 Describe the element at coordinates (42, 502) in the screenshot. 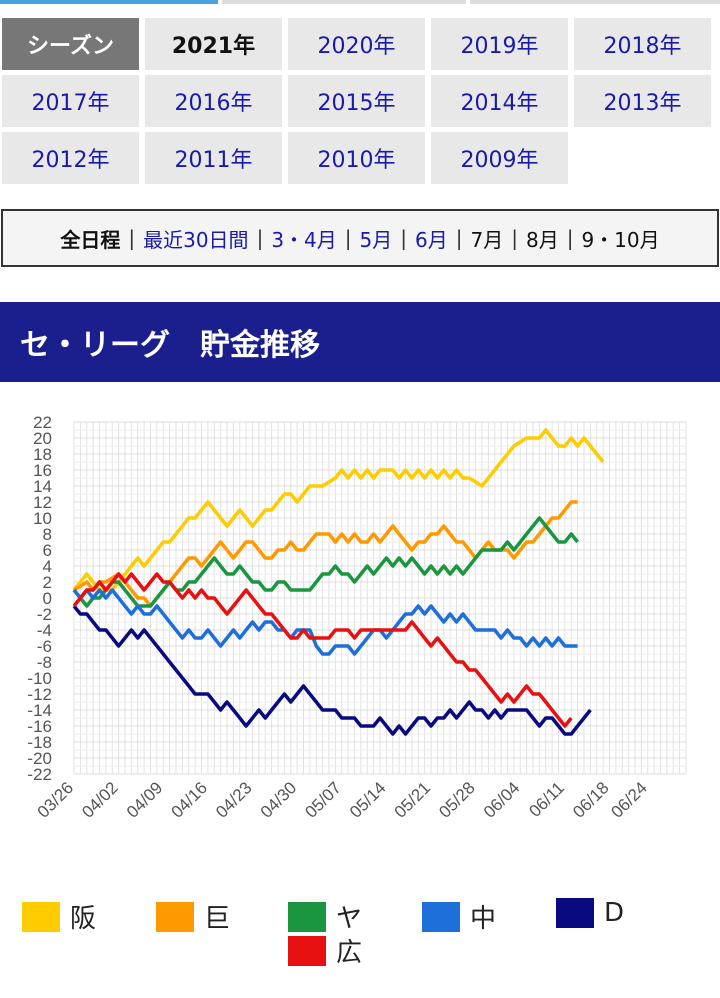

I see `y-tick-label: 12` at that location.